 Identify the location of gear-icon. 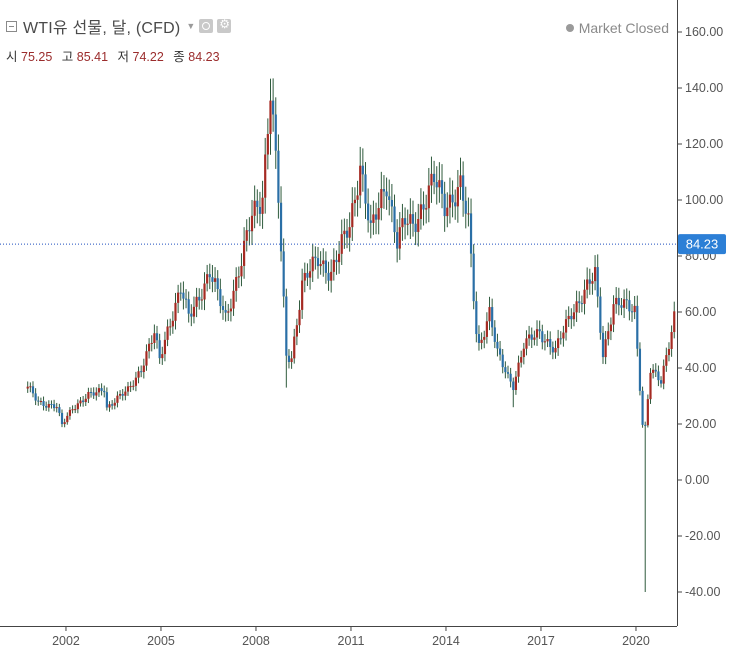
(224, 25).